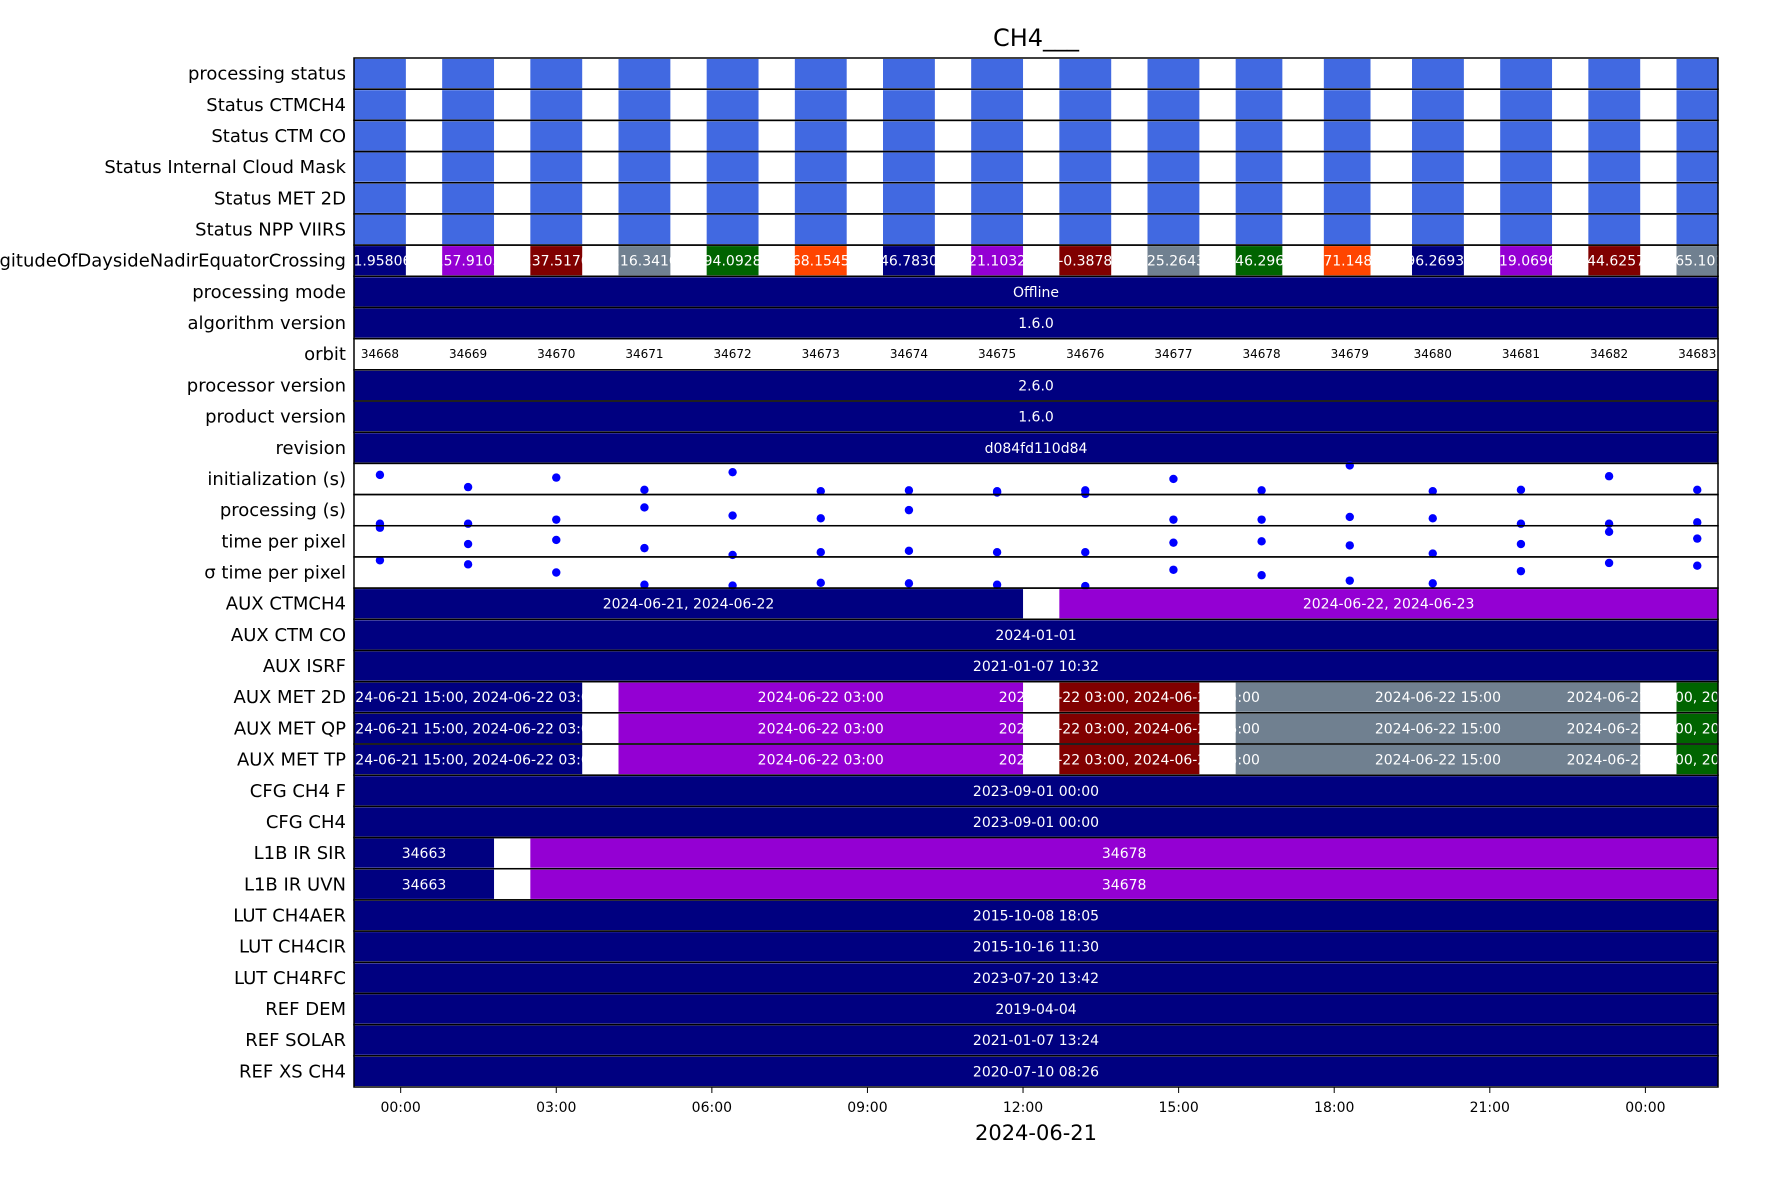 The height and width of the screenshot is (1181, 1771). I want to click on longitude-label: 94.0928, so click(733, 262).